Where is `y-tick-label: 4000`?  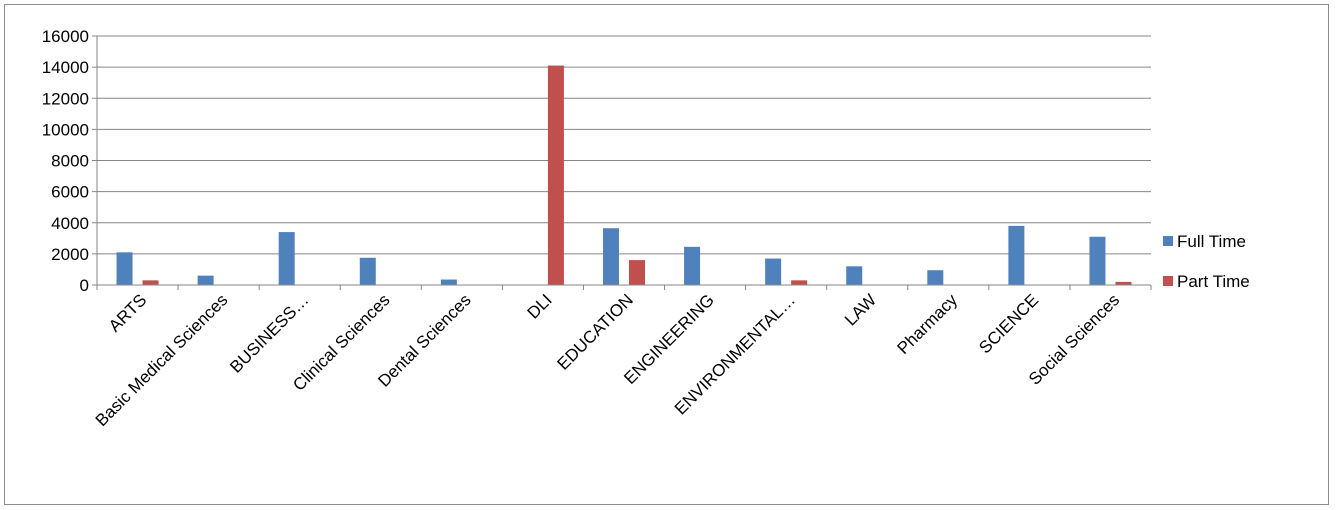
y-tick-label: 4000 is located at coordinates (70, 223).